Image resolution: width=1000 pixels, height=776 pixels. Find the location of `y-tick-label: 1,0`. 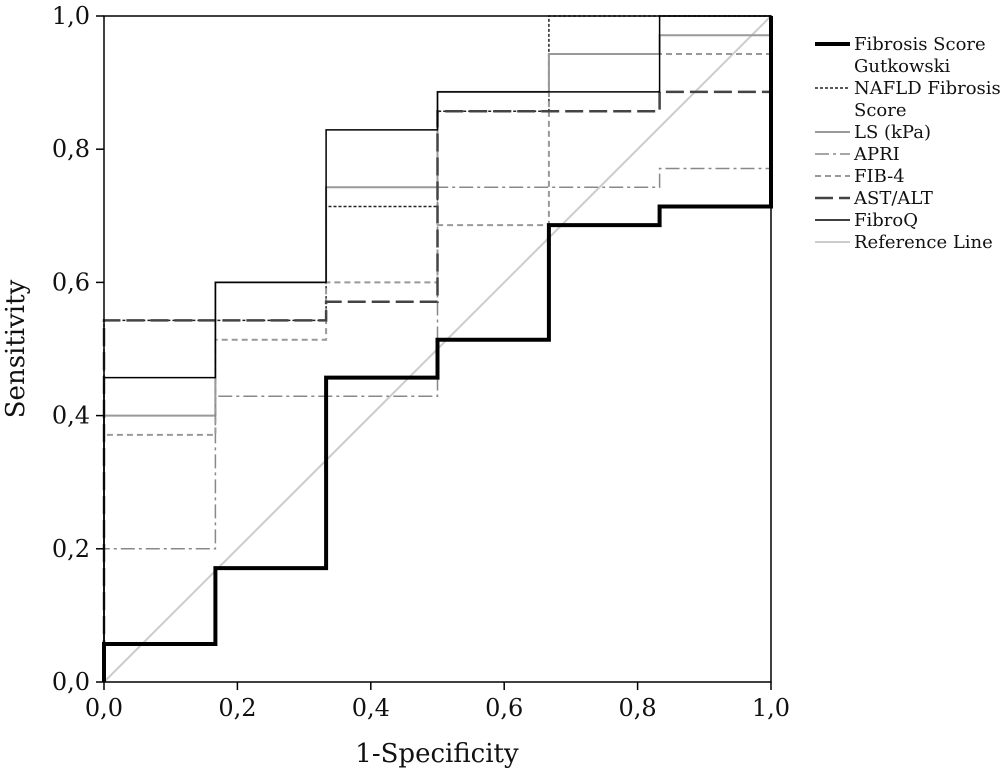

y-tick-label: 1,0 is located at coordinates (71, 16).